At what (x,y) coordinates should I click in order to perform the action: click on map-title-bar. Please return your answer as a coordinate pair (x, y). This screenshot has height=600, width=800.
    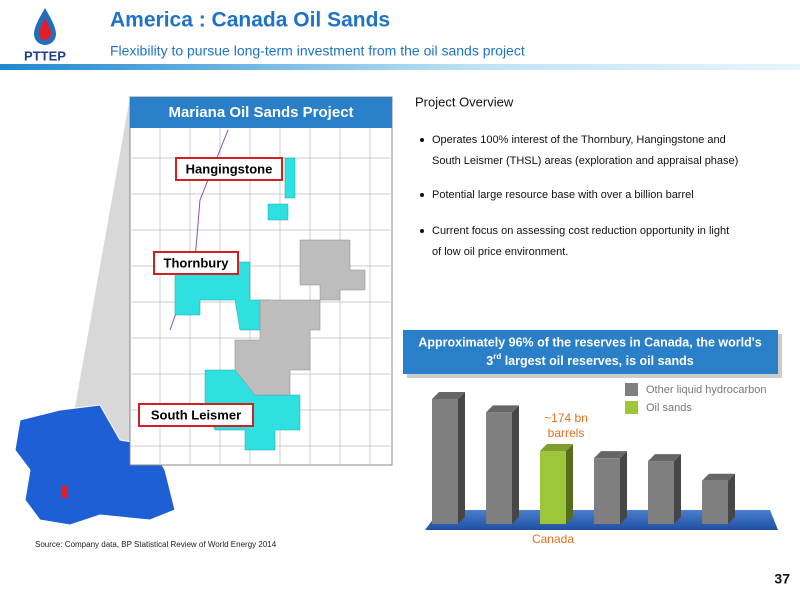
    Looking at the image, I should click on (261, 112).